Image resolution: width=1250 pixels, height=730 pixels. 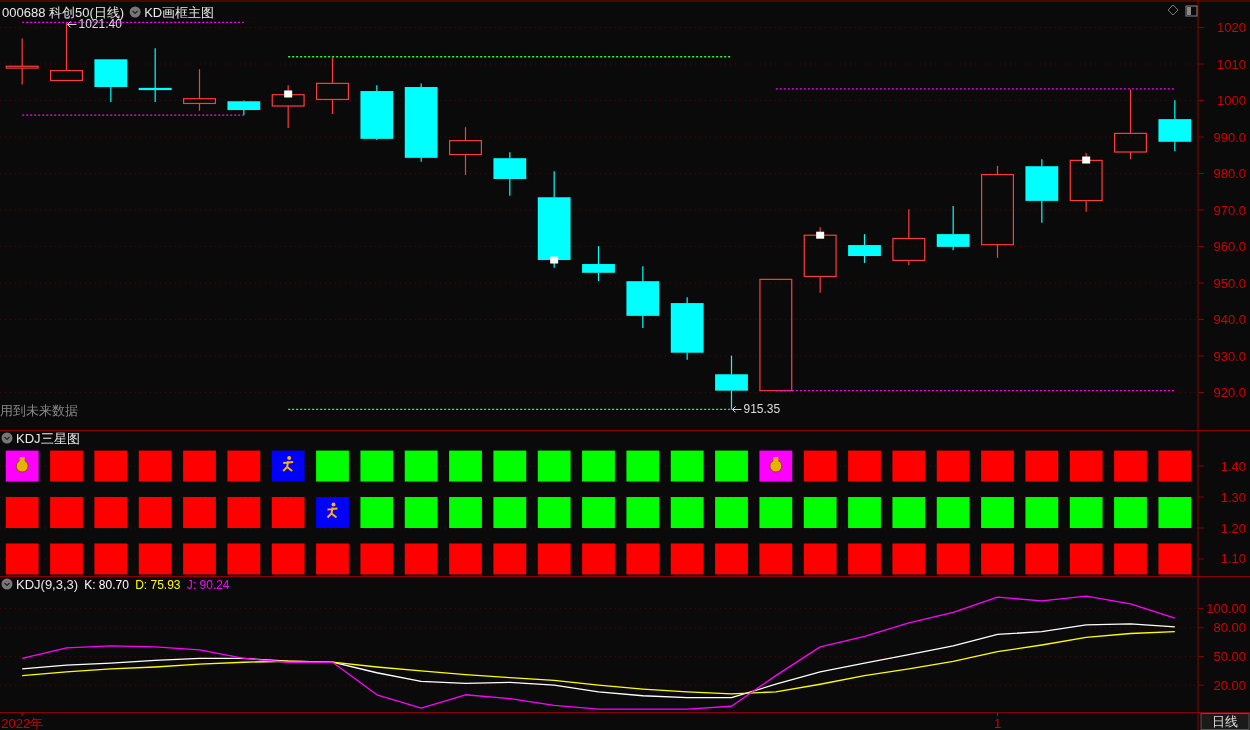 What do you see at coordinates (208, 585) in the screenshot?
I see `text: J: 90.24` at bounding box center [208, 585].